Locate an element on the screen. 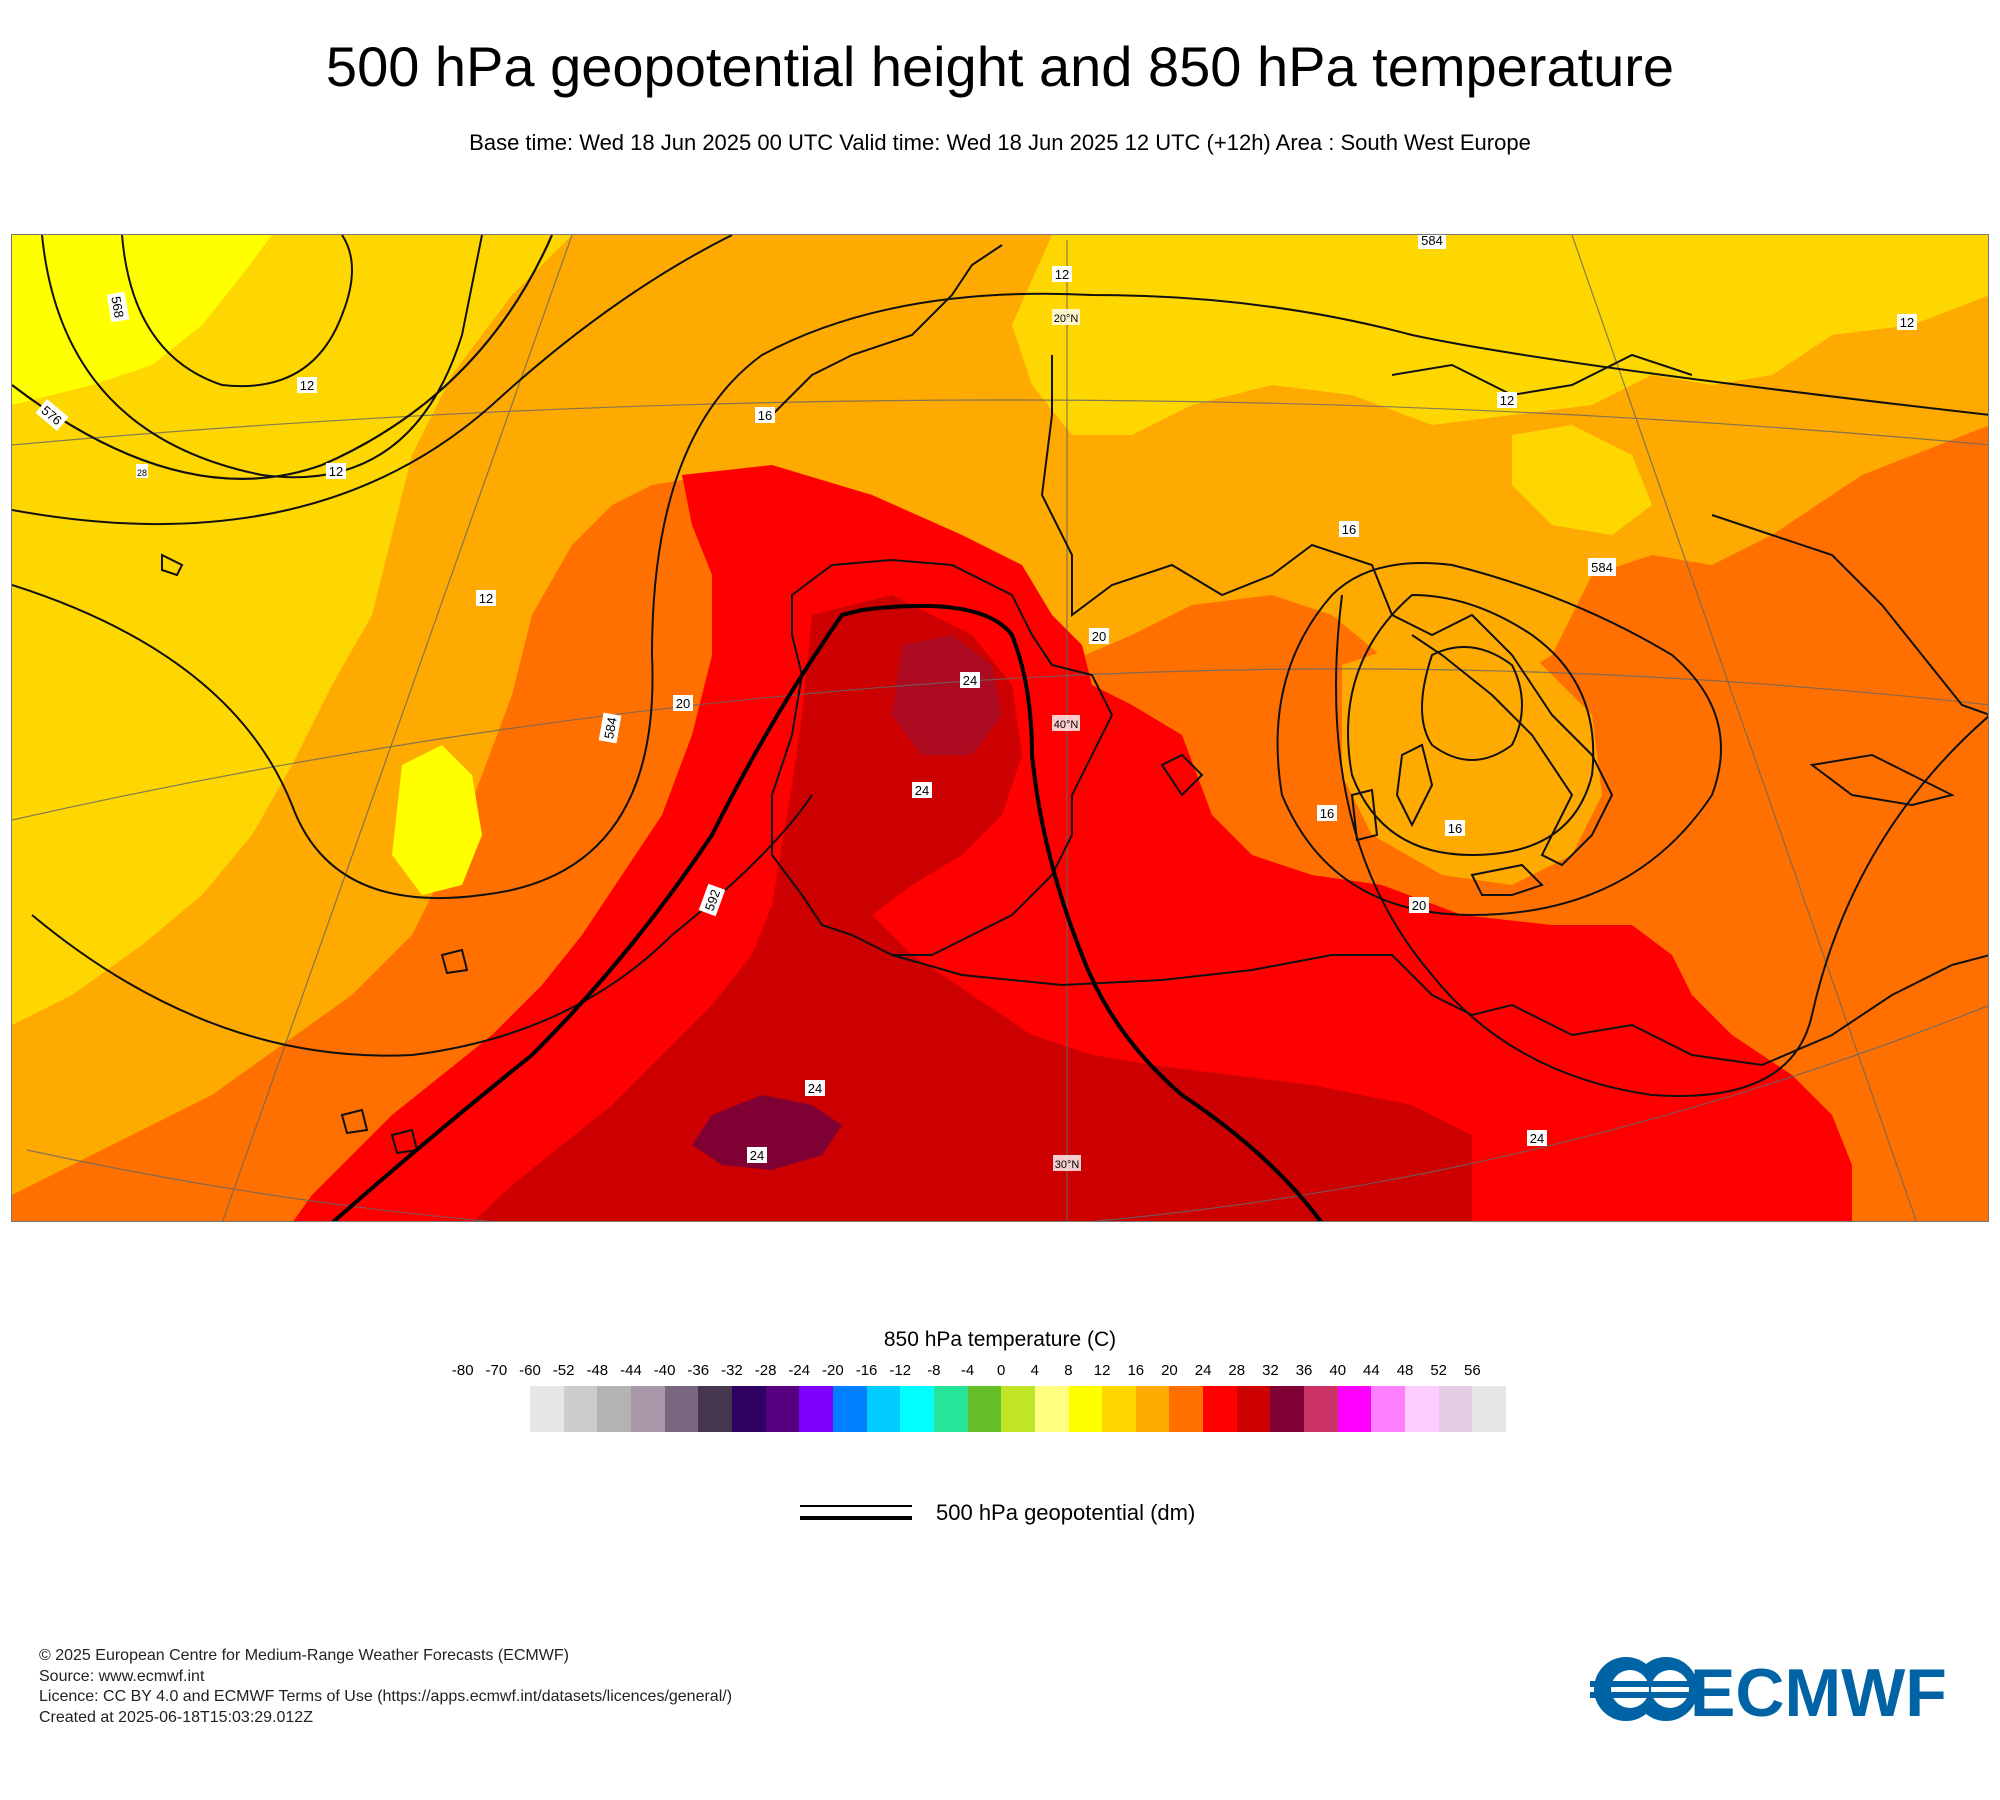 This screenshot has height=1800, width=2000. legend-tick: -24 is located at coordinates (799, 1370).